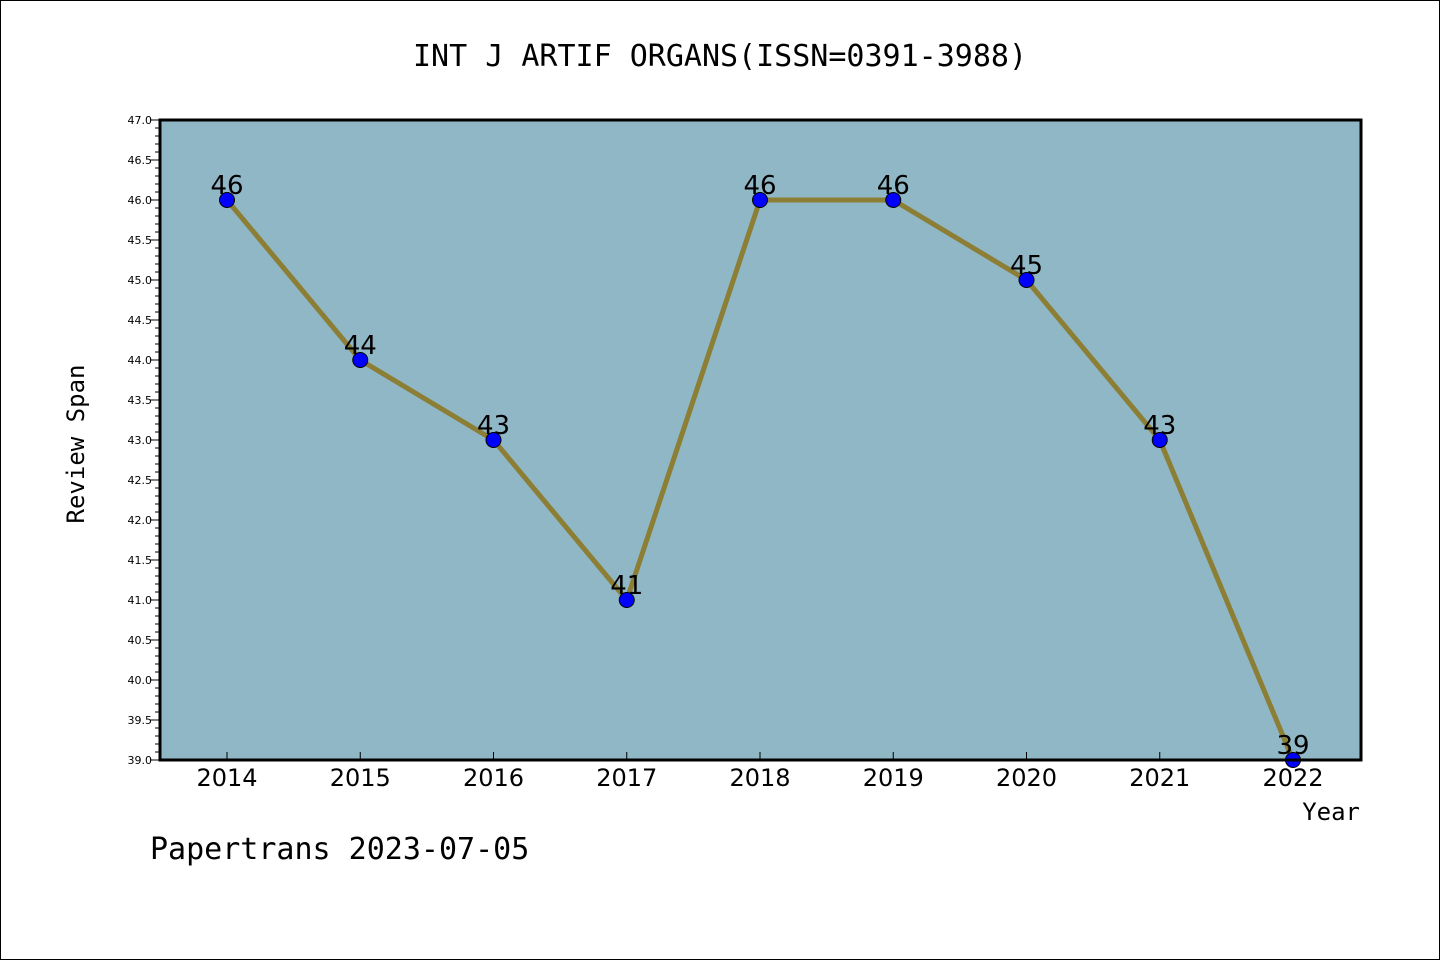 The image size is (1440, 960). Describe the element at coordinates (140, 560) in the screenshot. I see `y-tick-label: 41.5` at that location.